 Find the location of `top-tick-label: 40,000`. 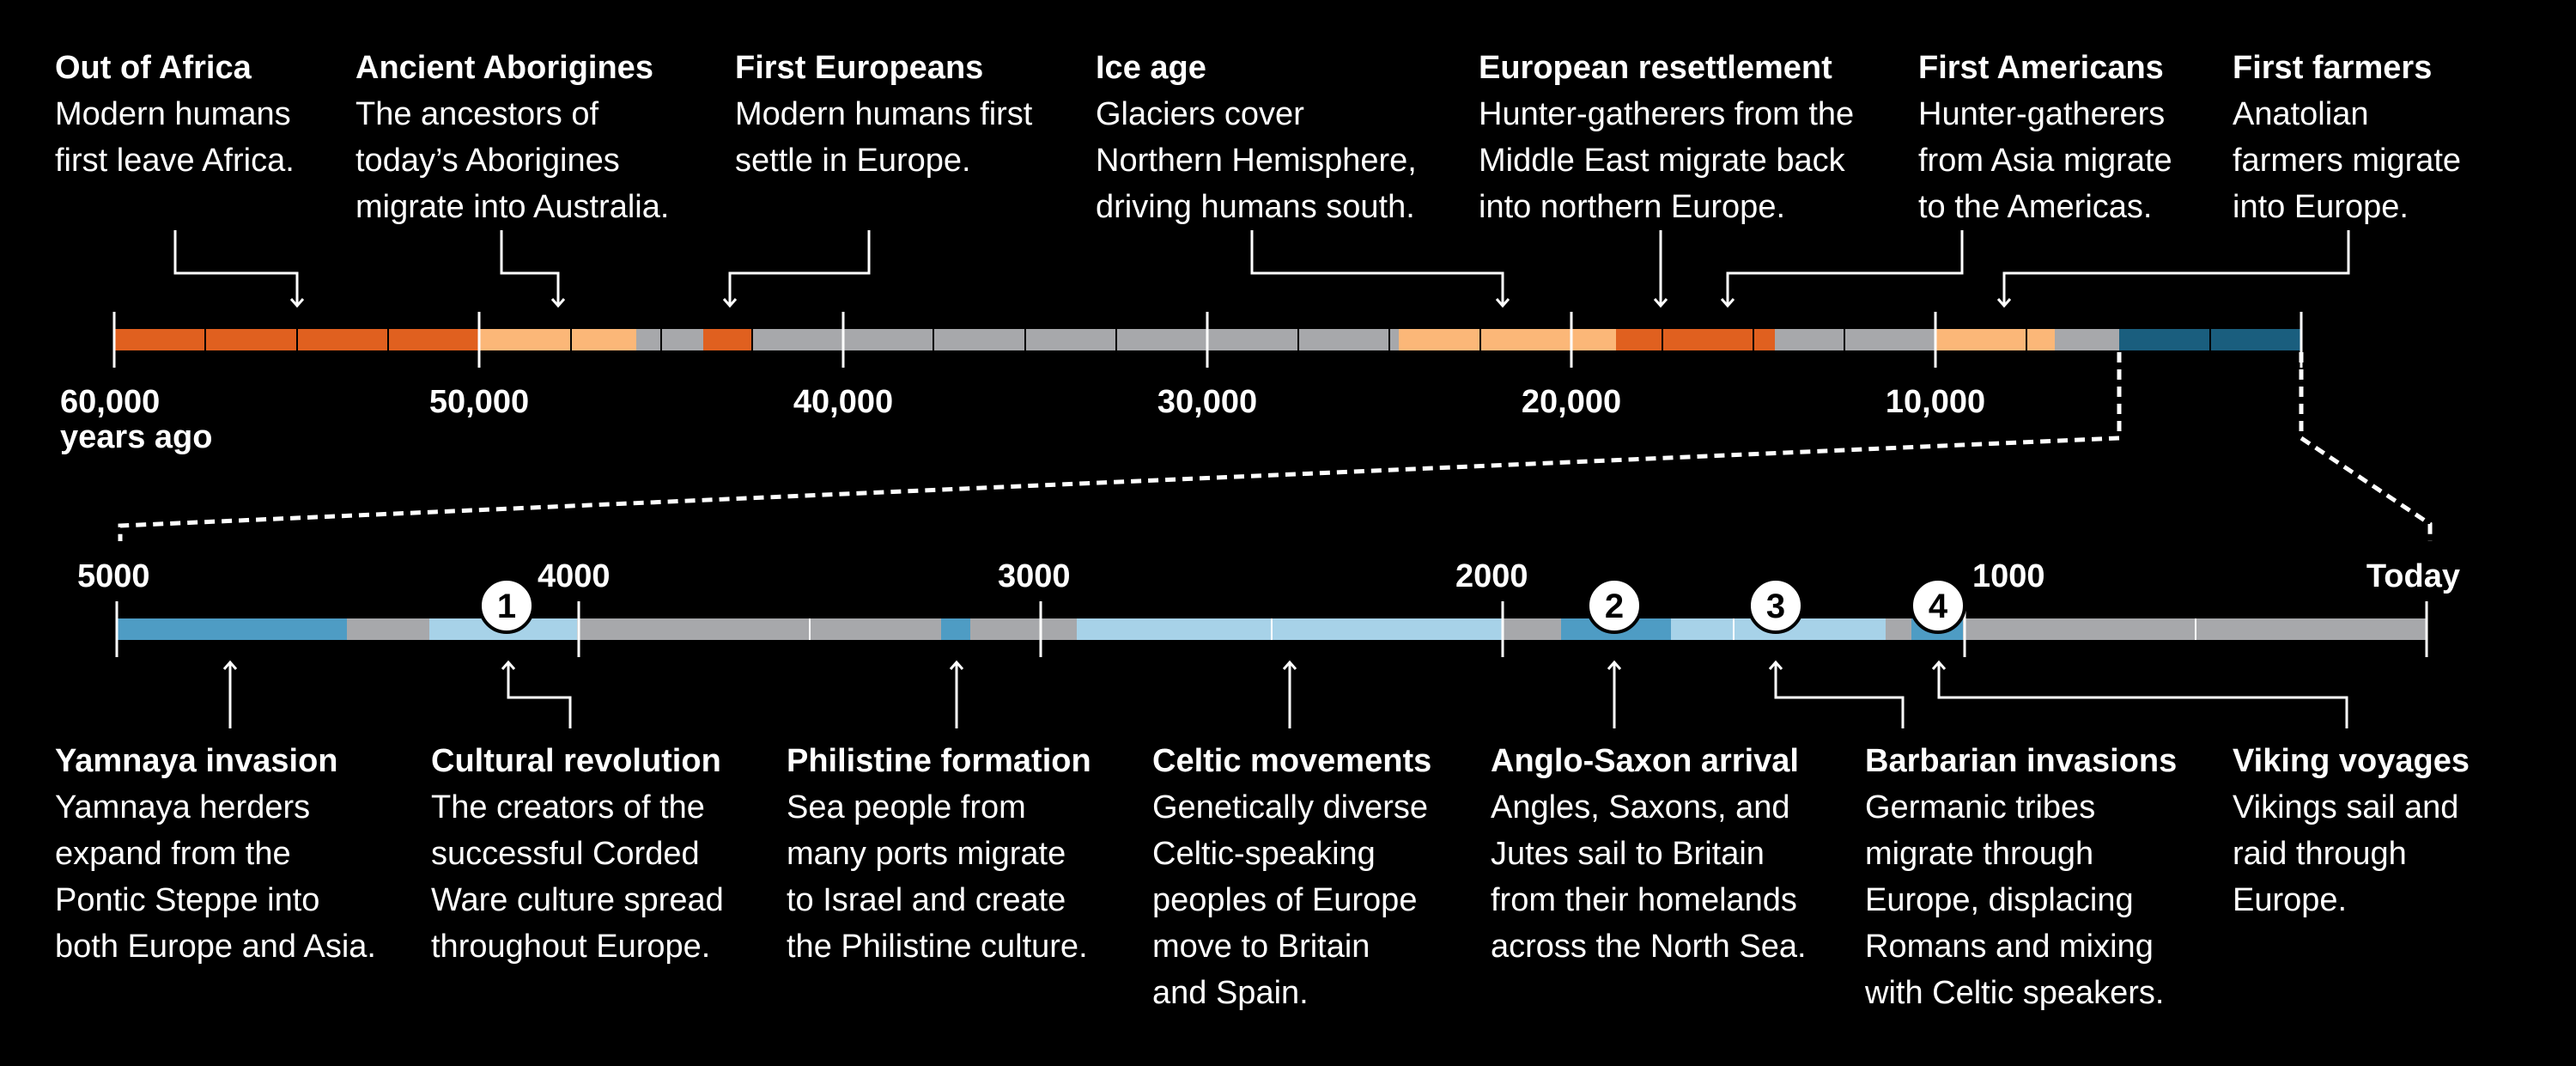

top-tick-label: 40,000 is located at coordinates (843, 402).